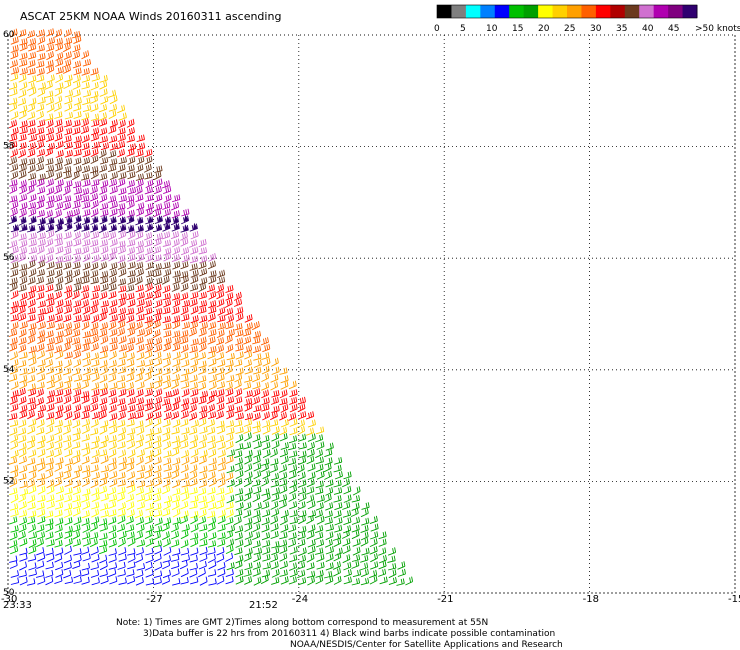  I want to click on colorbar-swatch, so click(488, 11).